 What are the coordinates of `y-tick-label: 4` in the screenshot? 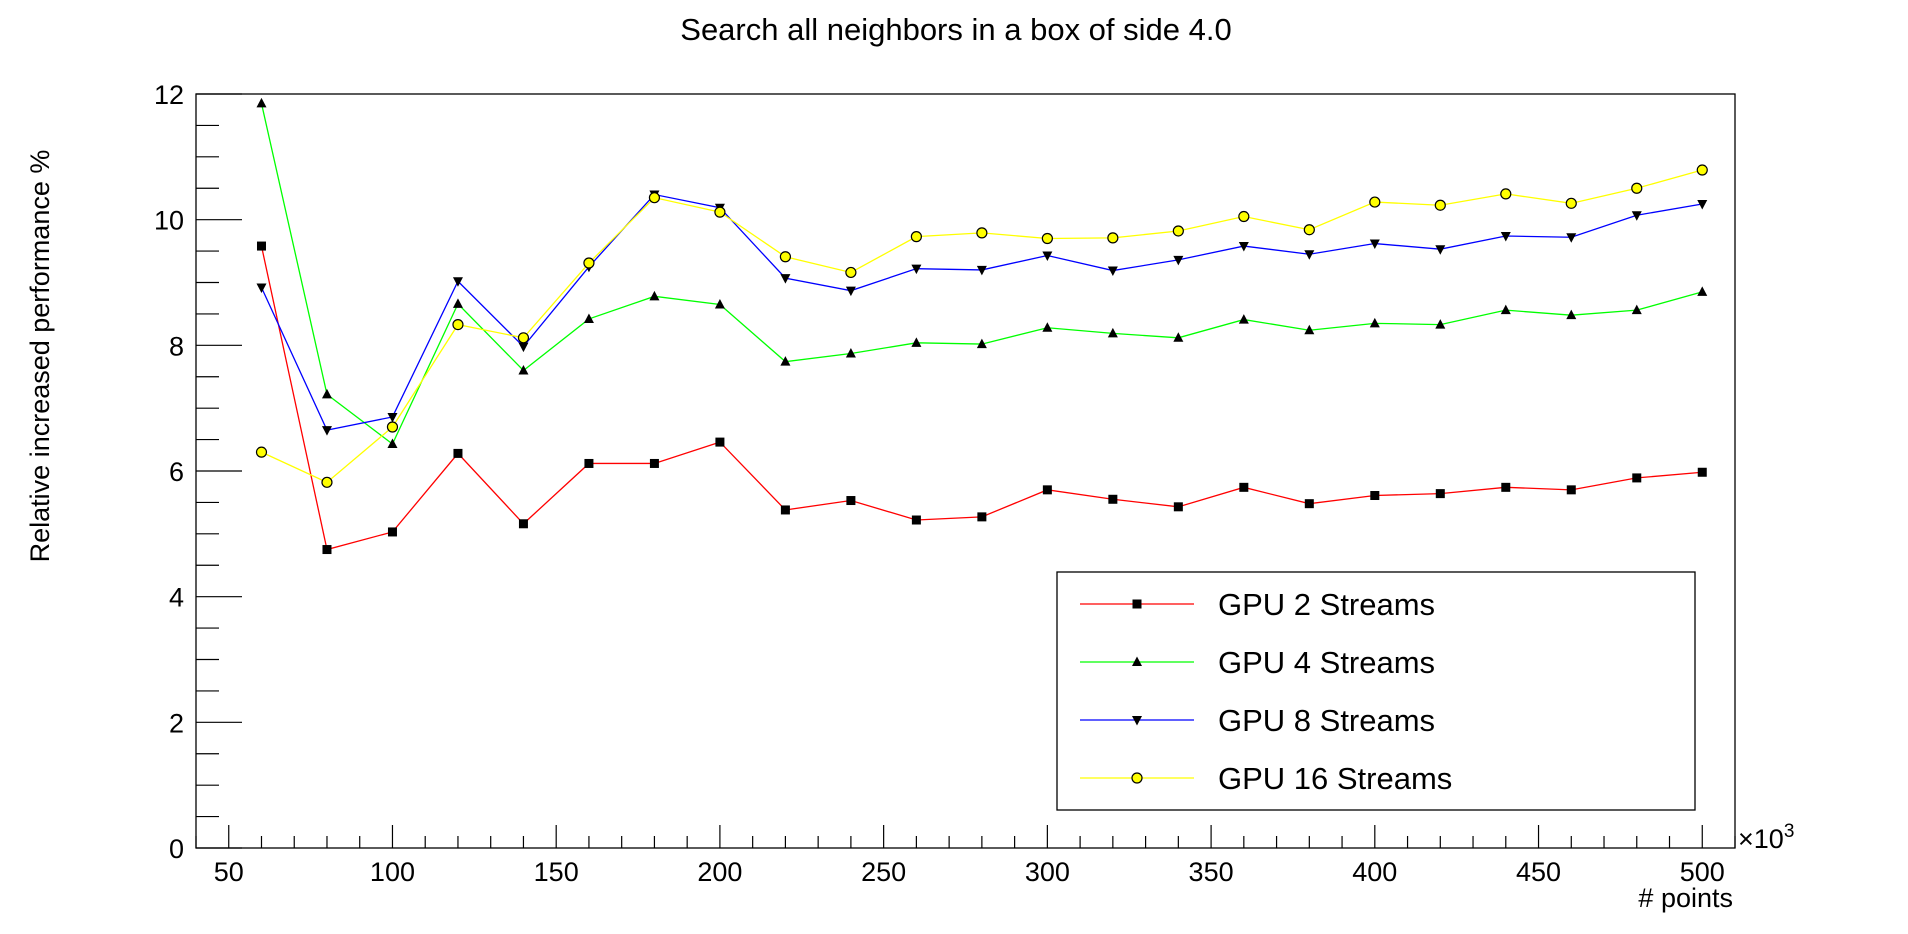 It's located at (176, 598).